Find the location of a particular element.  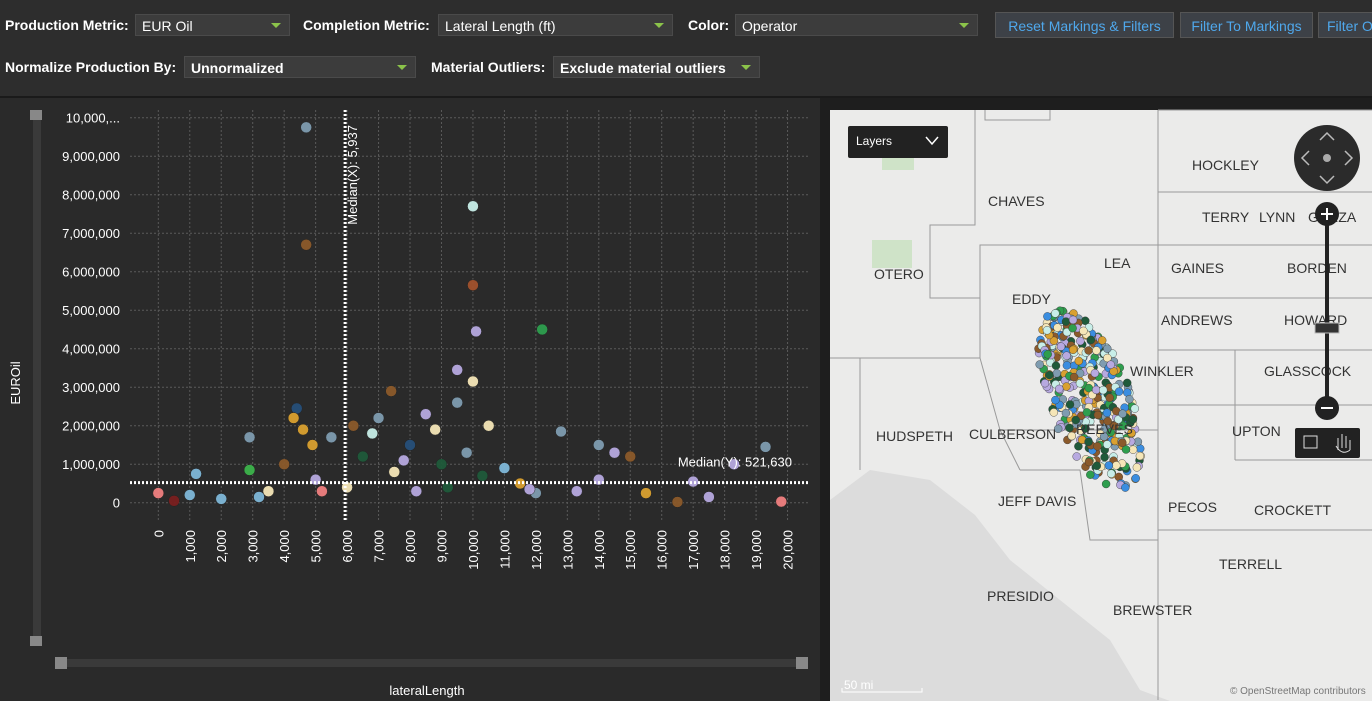

border is located at coordinates (1017, 115).